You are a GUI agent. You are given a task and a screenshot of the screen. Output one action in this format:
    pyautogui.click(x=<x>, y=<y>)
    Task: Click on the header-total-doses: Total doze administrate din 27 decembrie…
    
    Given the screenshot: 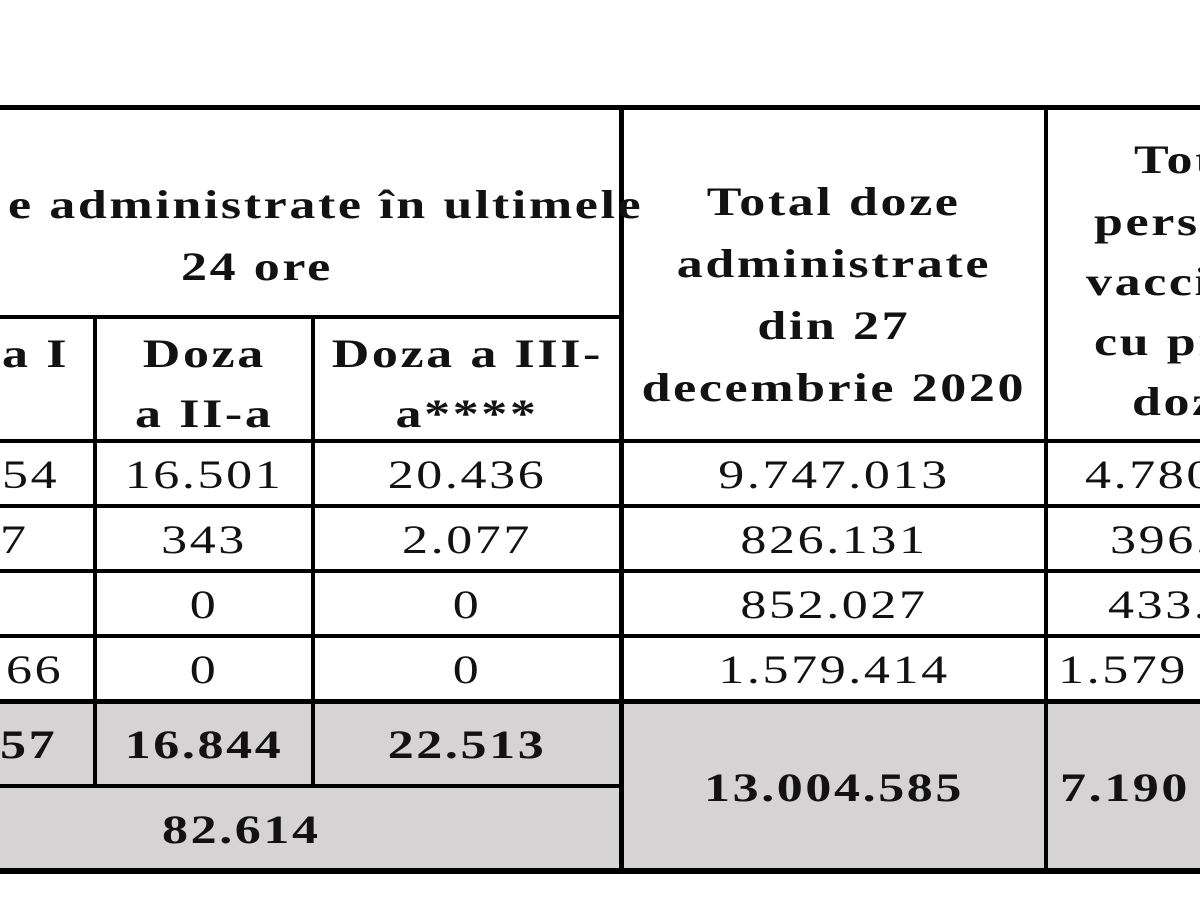 What is the action you would take?
    pyautogui.click(x=833, y=295)
    